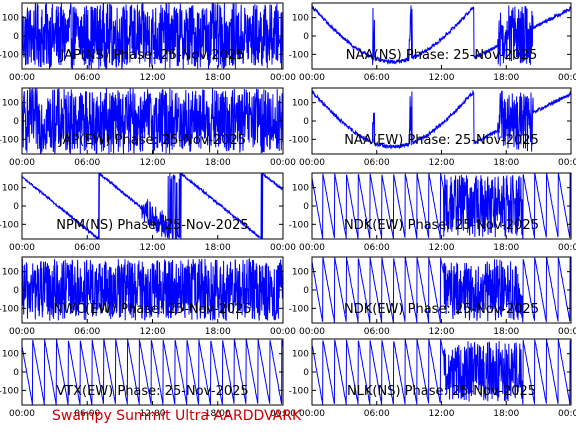  What do you see at coordinates (177, 416) in the screenshot?
I see `footer-station-name: Swampy Summit Ultra AARDDVARK` at bounding box center [177, 416].